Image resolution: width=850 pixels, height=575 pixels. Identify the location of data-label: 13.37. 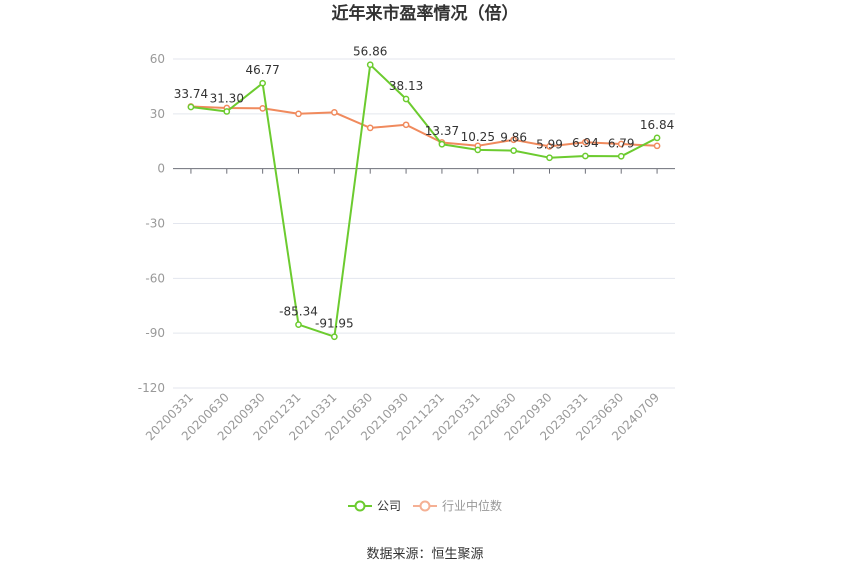
(442, 131).